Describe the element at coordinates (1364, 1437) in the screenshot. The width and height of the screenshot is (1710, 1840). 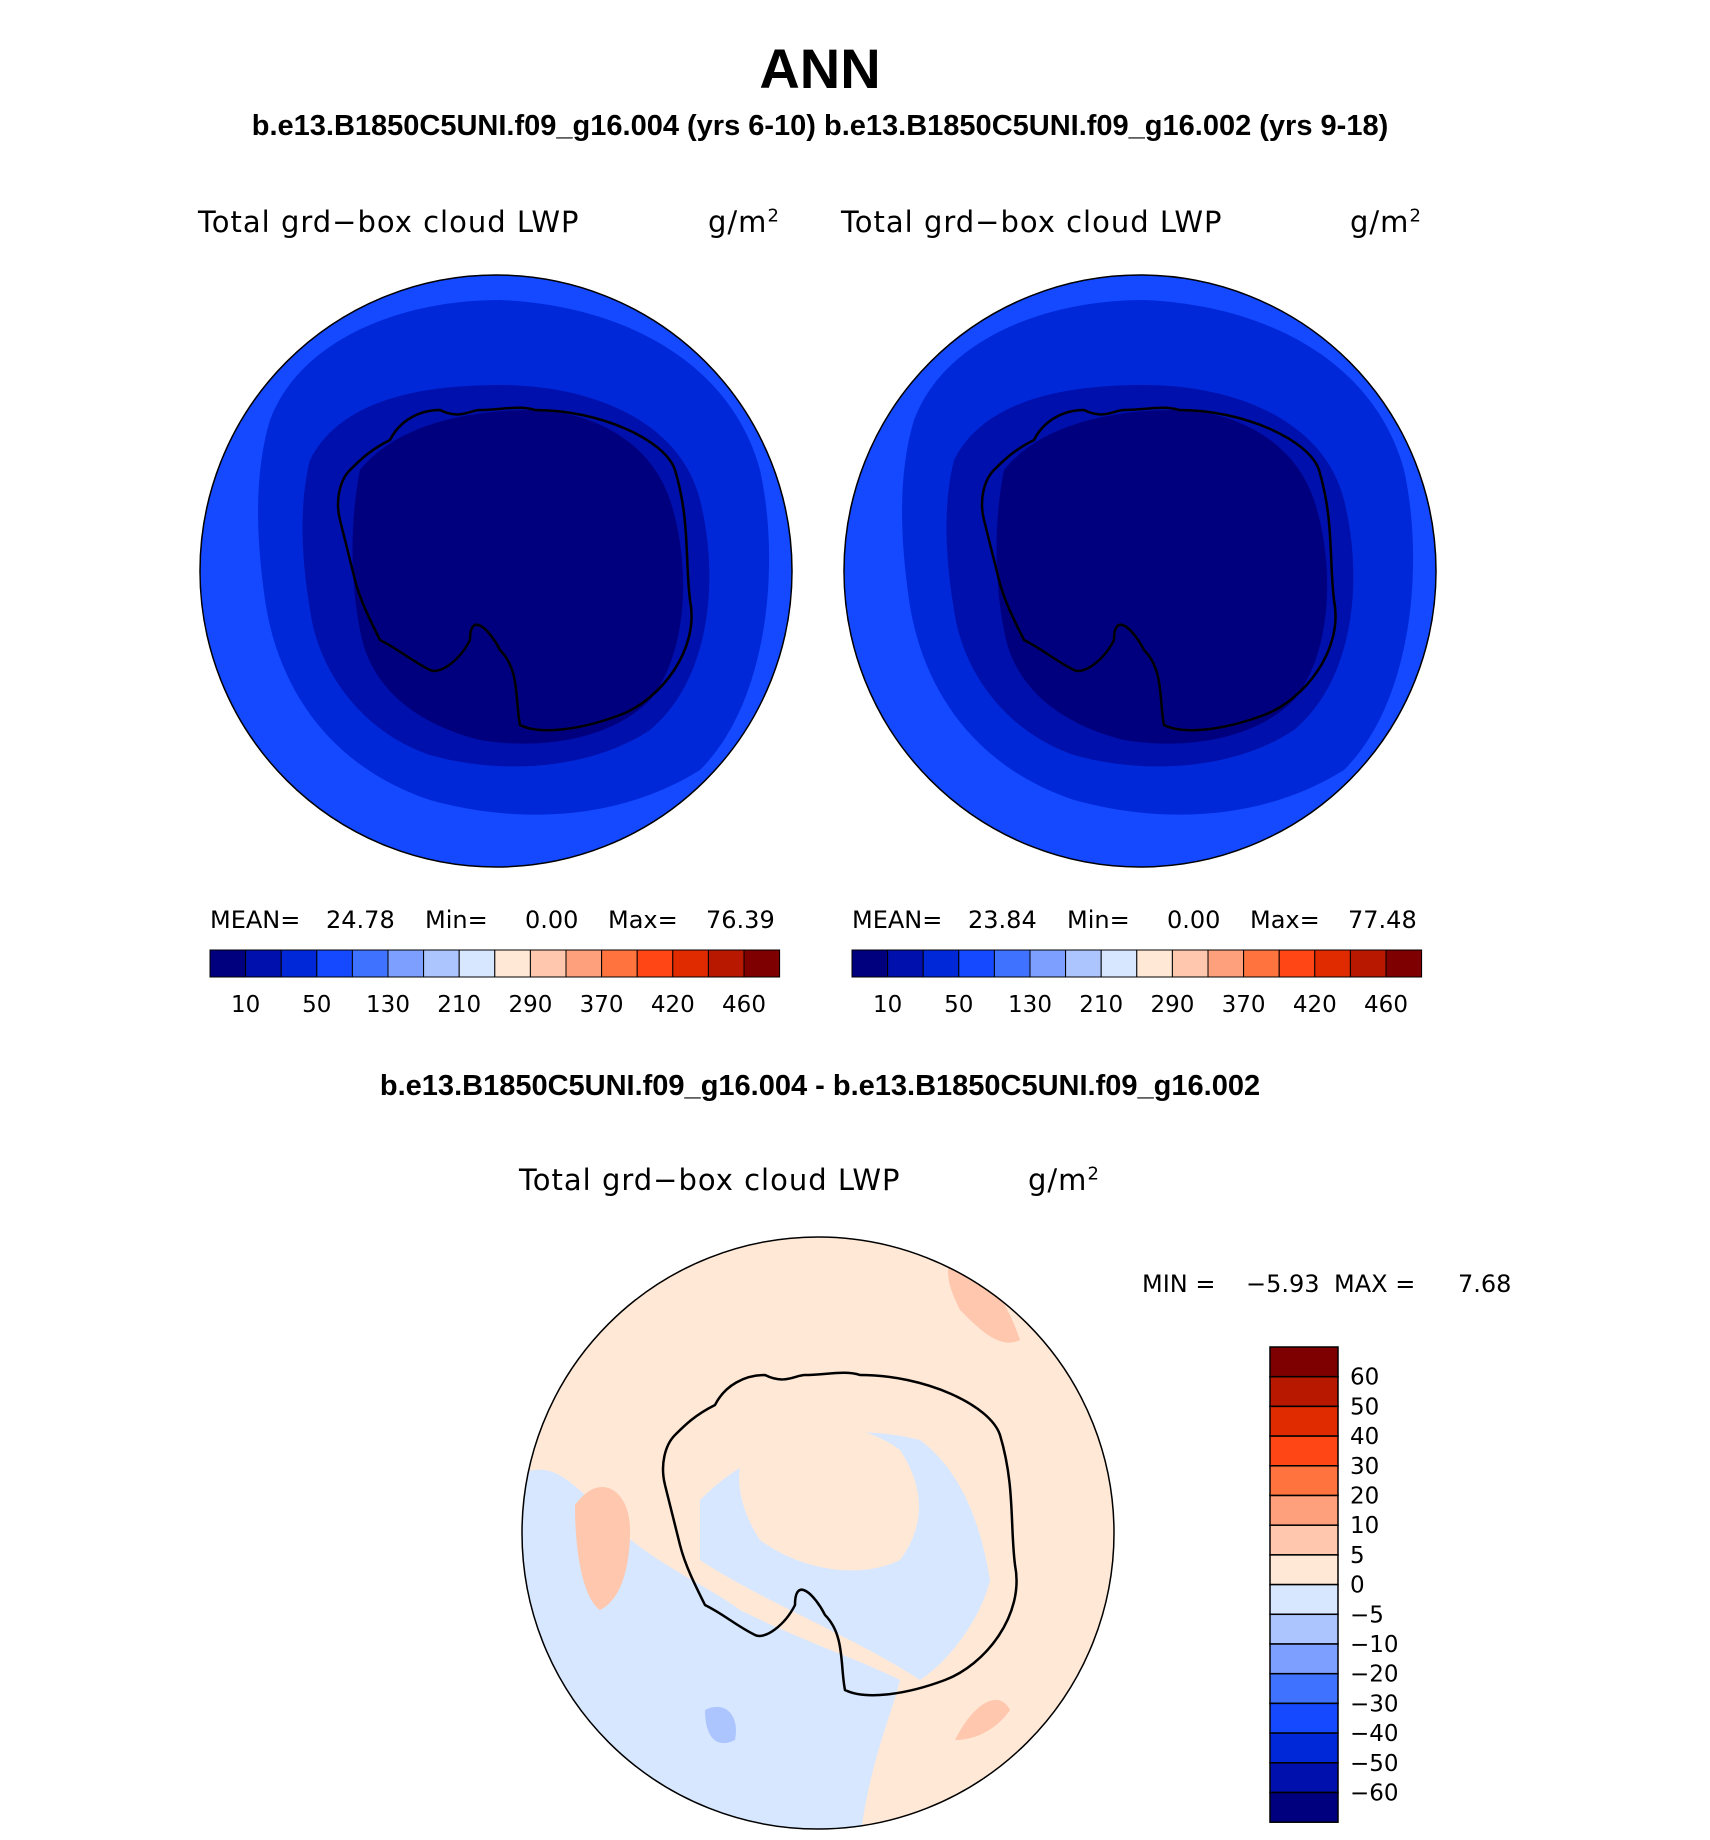
I see `diff-colorbar-tick-label: 40` at that location.